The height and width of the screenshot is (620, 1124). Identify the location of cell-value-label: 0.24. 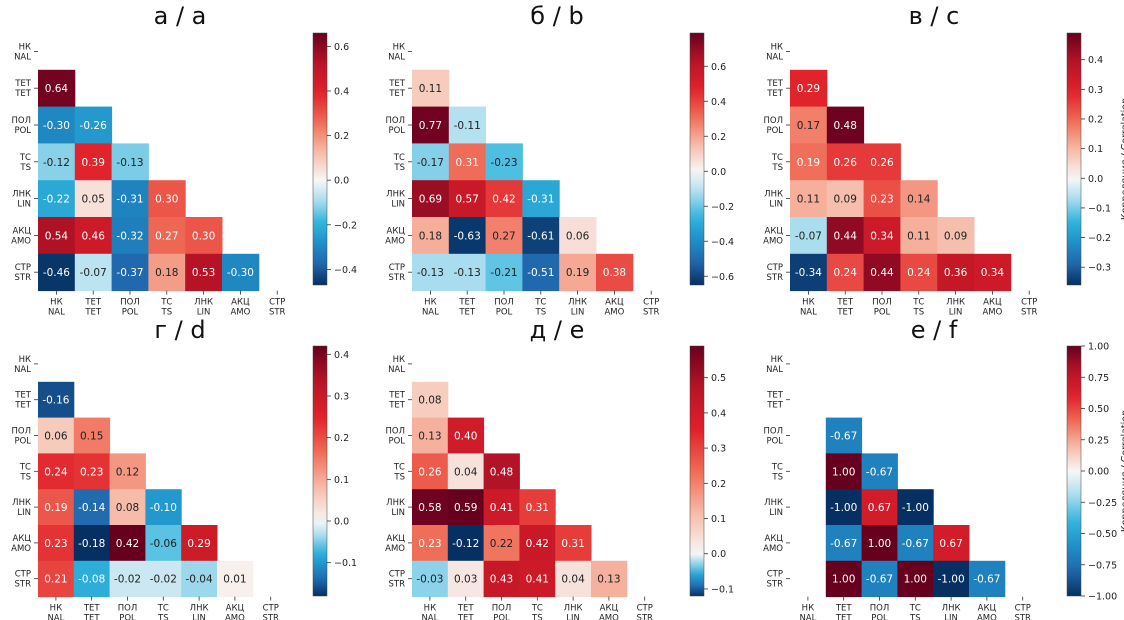
(56, 472).